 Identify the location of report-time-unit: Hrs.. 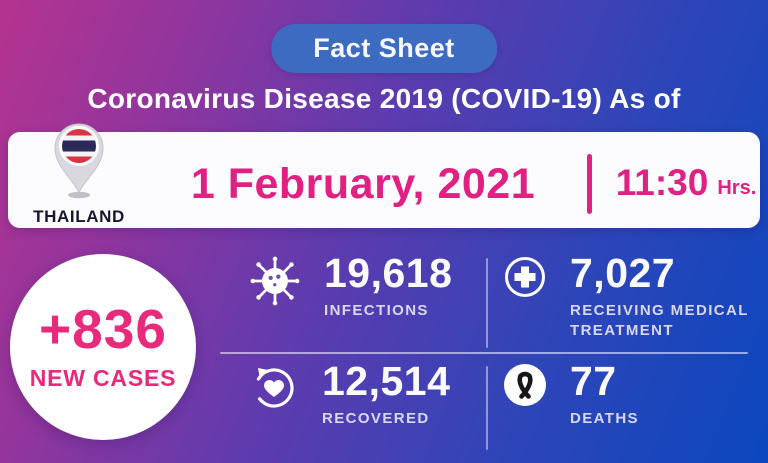
(737, 187).